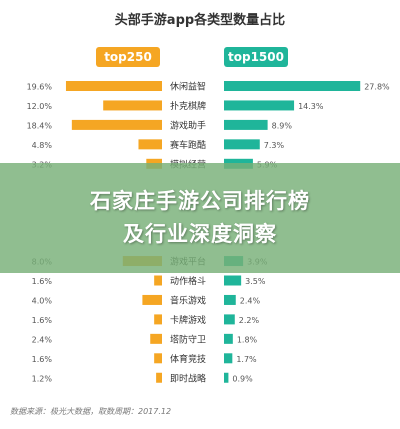  What do you see at coordinates (242, 378) in the screenshot?
I see `value-label-top1500-15: 0.9%` at bounding box center [242, 378].